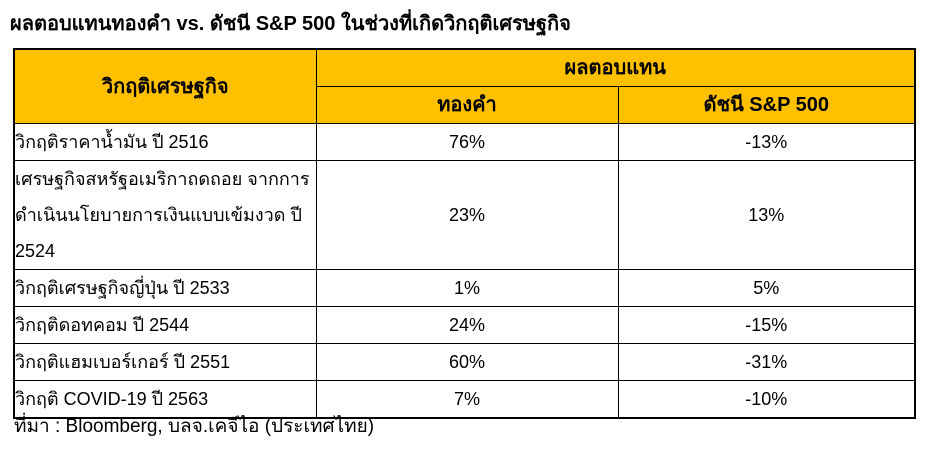 The height and width of the screenshot is (449, 925). I want to click on gold-return-cell: 60%, so click(467, 362).